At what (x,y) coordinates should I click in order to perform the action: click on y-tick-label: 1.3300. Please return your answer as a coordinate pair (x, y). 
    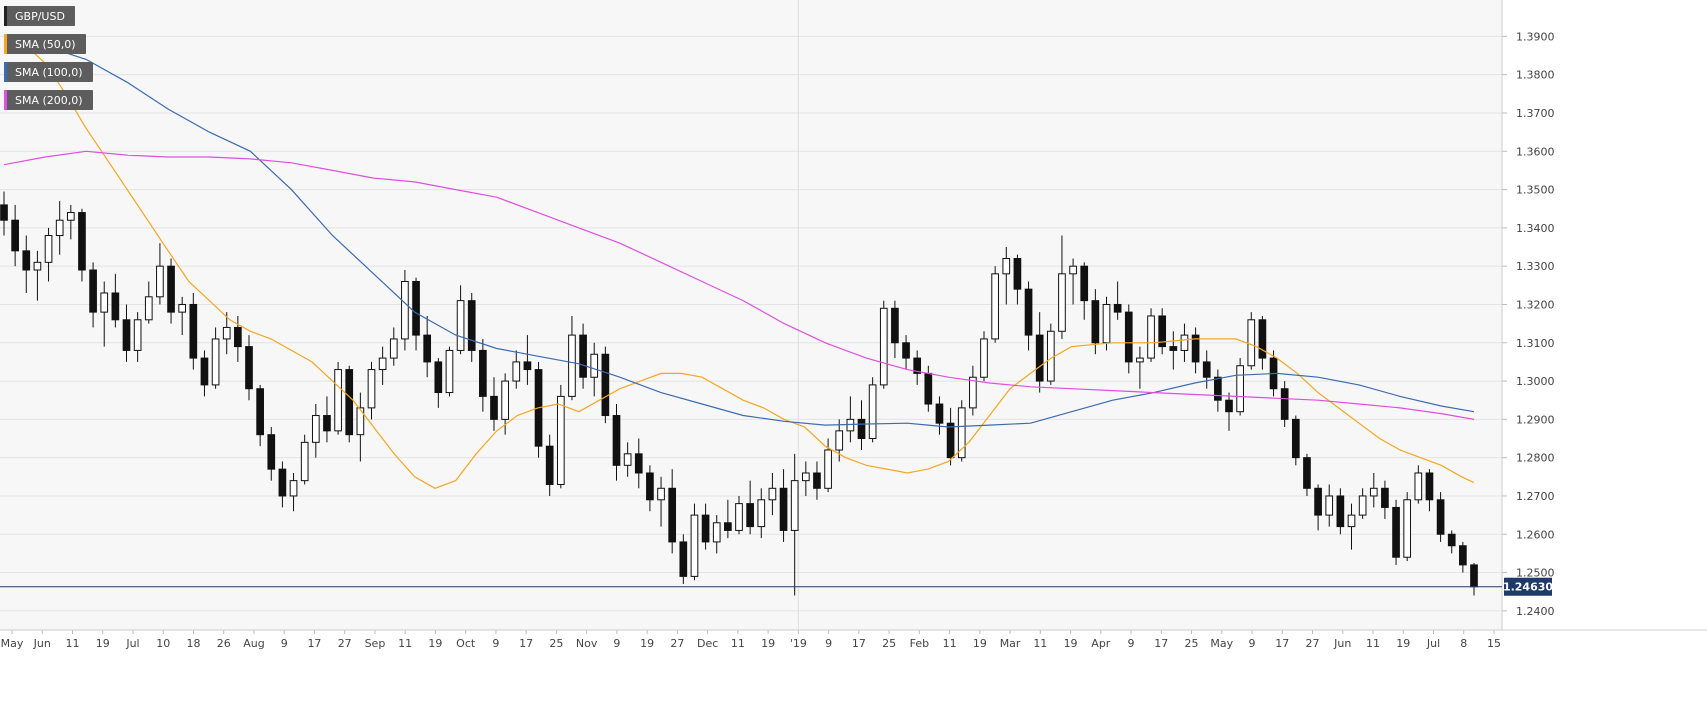
    Looking at the image, I should click on (1535, 266).